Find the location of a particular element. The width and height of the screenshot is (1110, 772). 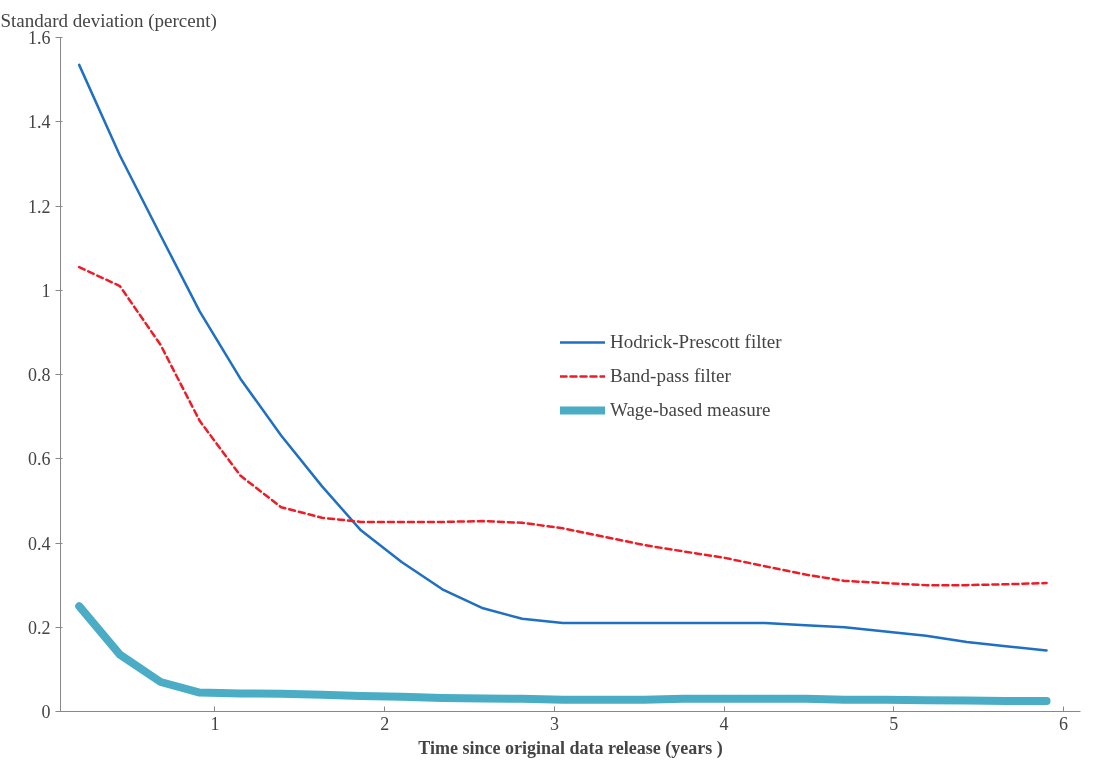

y-tick-label: 0.8 is located at coordinates (39, 375).